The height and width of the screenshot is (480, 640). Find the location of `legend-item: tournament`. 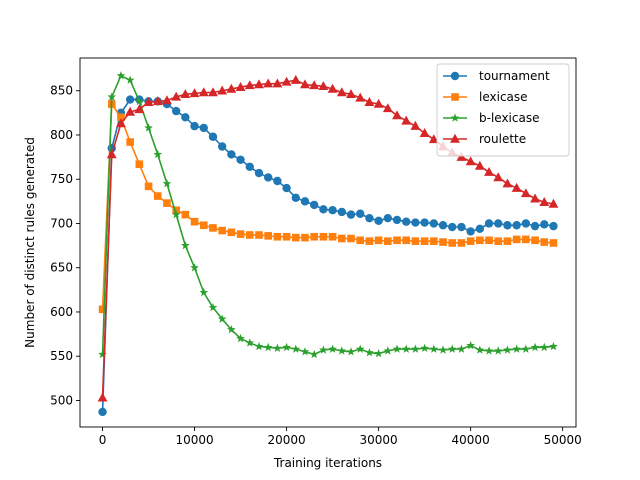

legend-item: tournament is located at coordinates (496, 76).